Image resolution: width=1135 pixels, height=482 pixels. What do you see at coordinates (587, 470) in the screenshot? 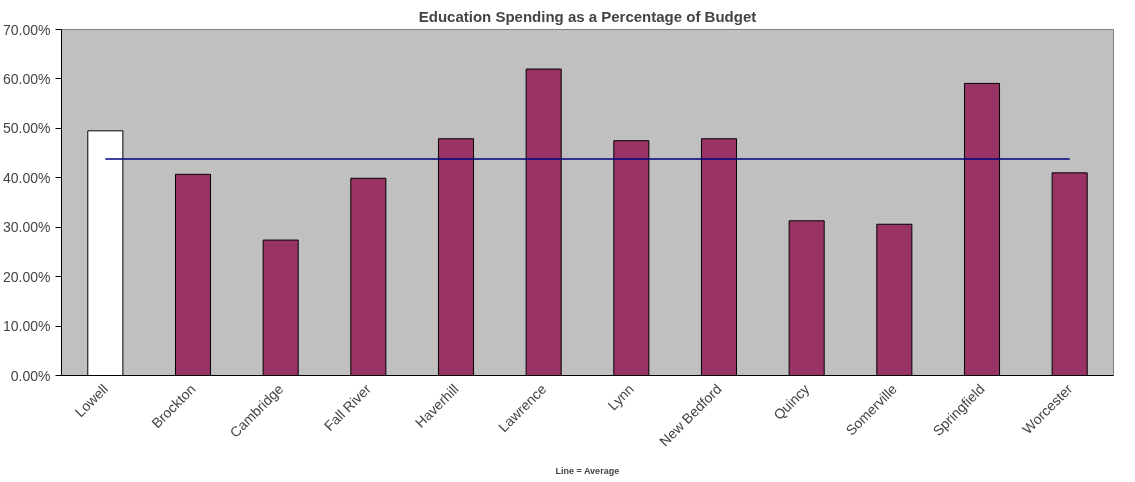
I see `text: Line = Average` at bounding box center [587, 470].